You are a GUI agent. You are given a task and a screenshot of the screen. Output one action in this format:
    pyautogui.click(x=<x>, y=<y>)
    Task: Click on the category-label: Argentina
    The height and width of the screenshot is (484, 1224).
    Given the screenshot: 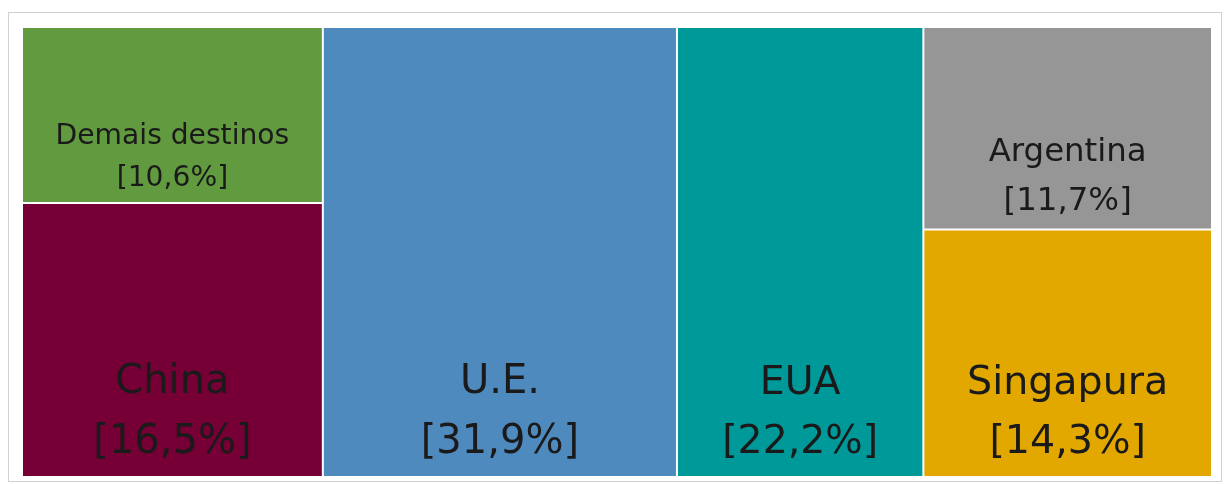 What is the action you would take?
    pyautogui.click(x=1067, y=150)
    